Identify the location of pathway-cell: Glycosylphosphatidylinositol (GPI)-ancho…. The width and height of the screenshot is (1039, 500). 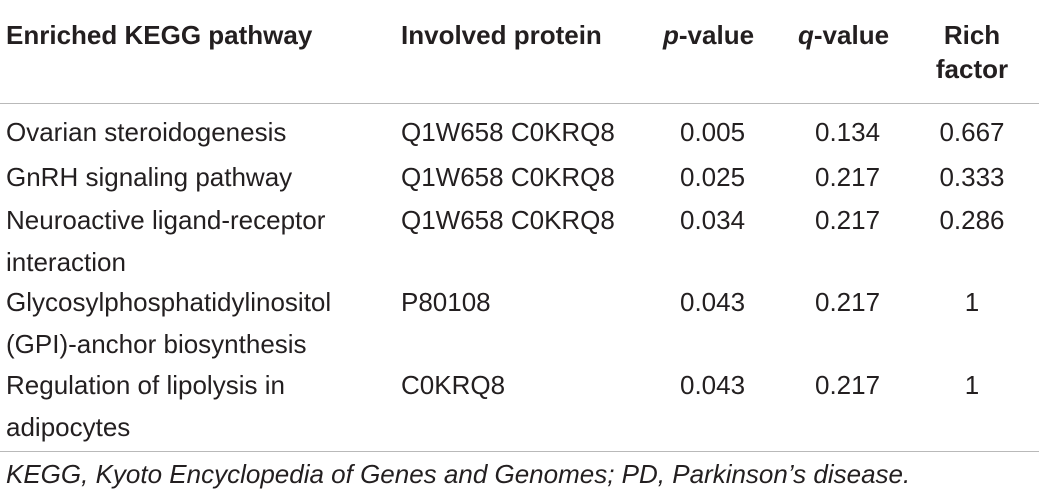
(198, 323).